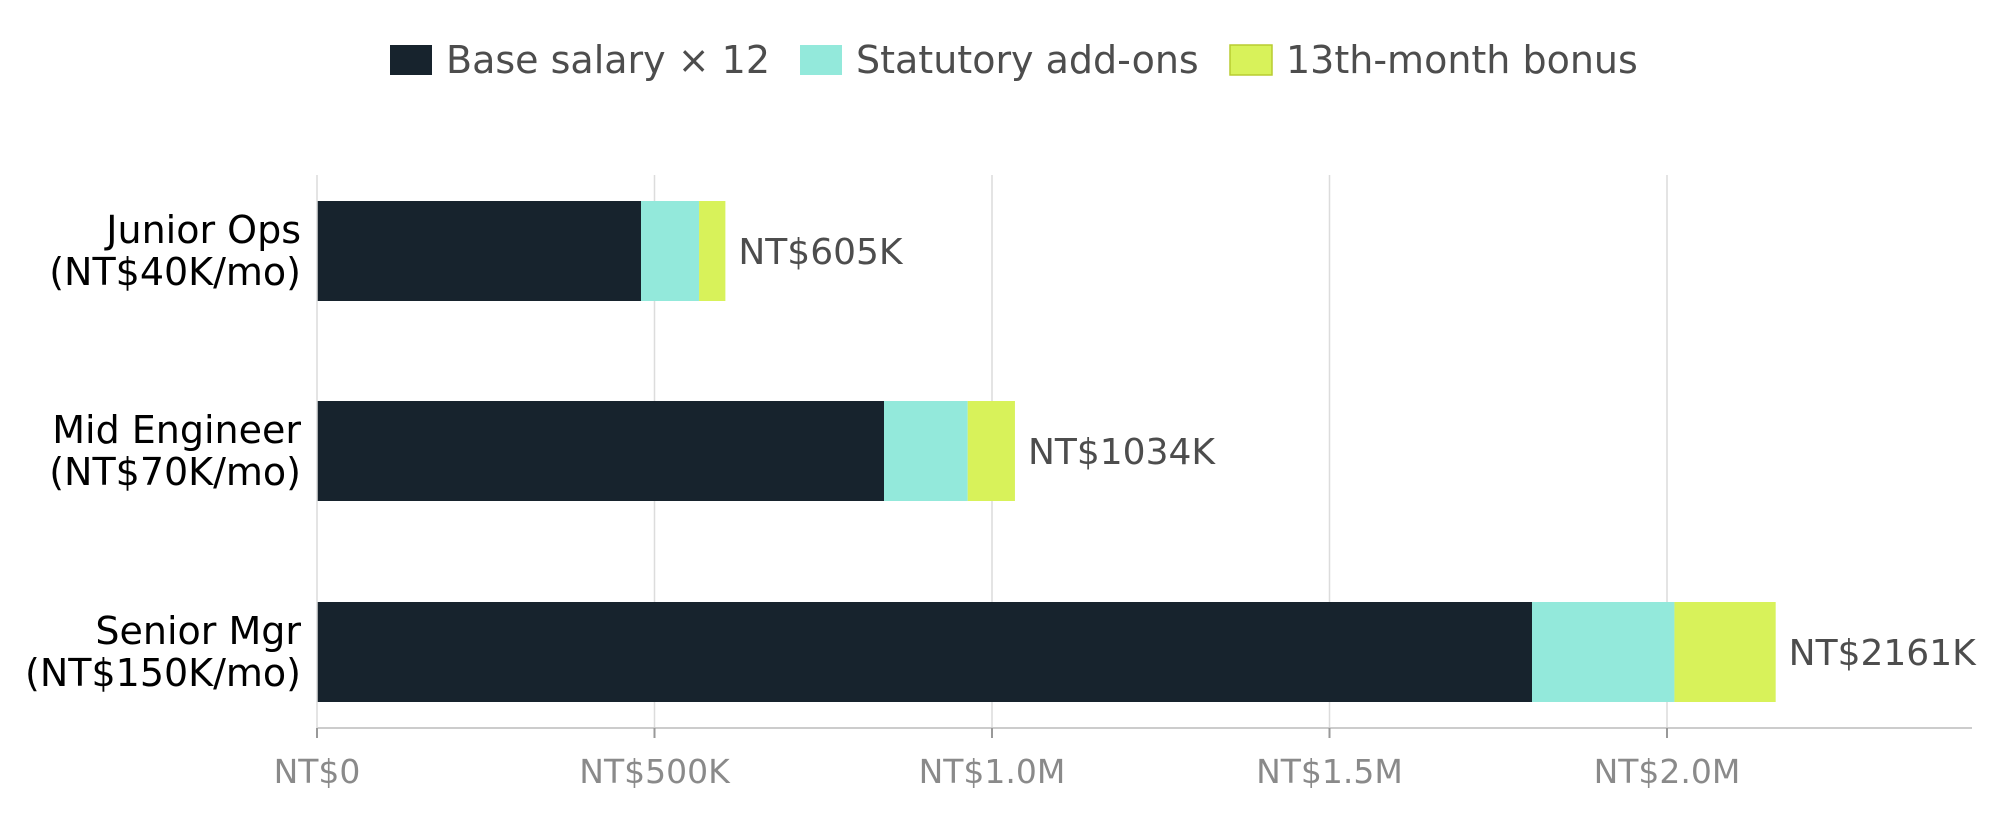  What do you see at coordinates (175, 272) in the screenshot?
I see `category-label-1-line-2: (NT$40K/mo)` at bounding box center [175, 272].